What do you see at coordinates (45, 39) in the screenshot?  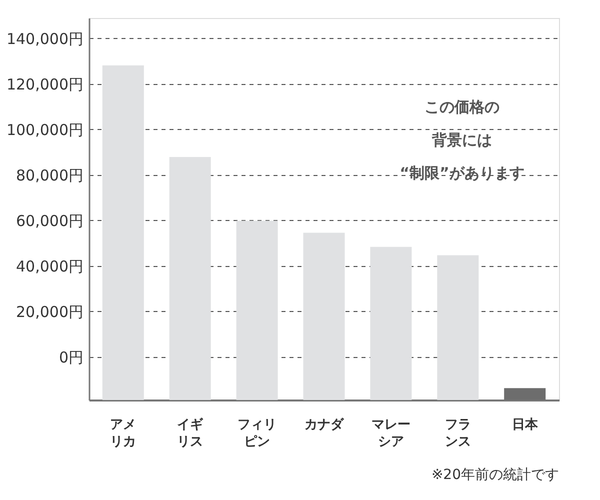 I see `y-tick-label: 140,000円` at bounding box center [45, 39].